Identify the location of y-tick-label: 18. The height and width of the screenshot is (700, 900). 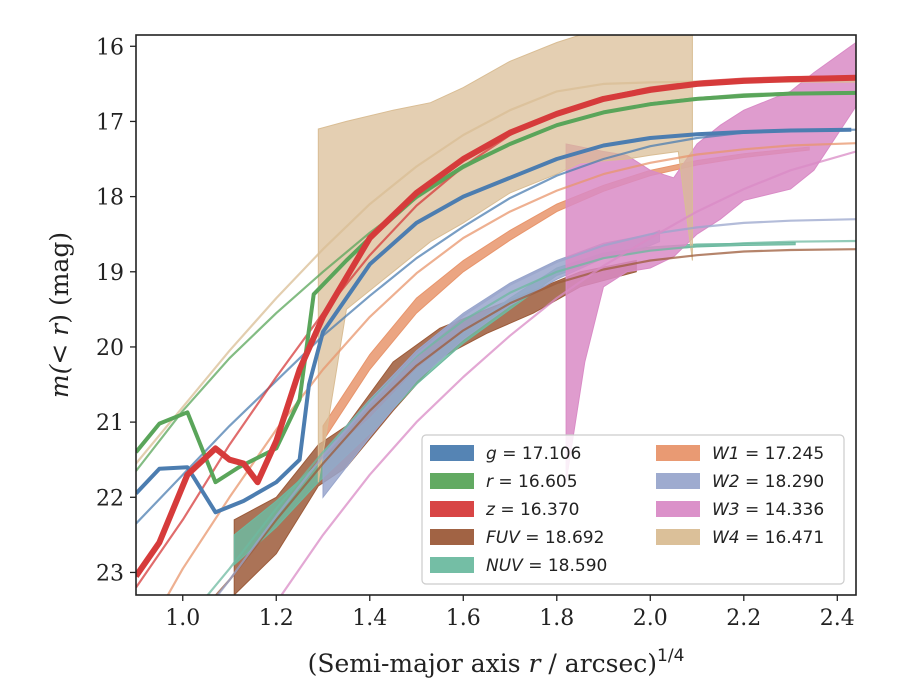
(110, 198).